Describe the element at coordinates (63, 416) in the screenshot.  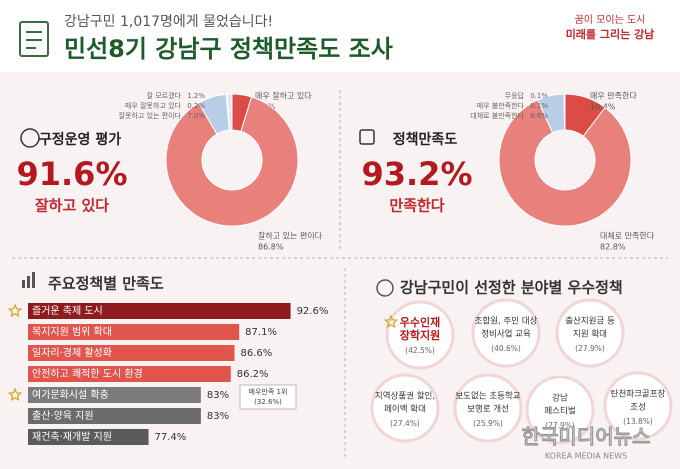
I see `bar-category: 출산·양육 지원` at that location.